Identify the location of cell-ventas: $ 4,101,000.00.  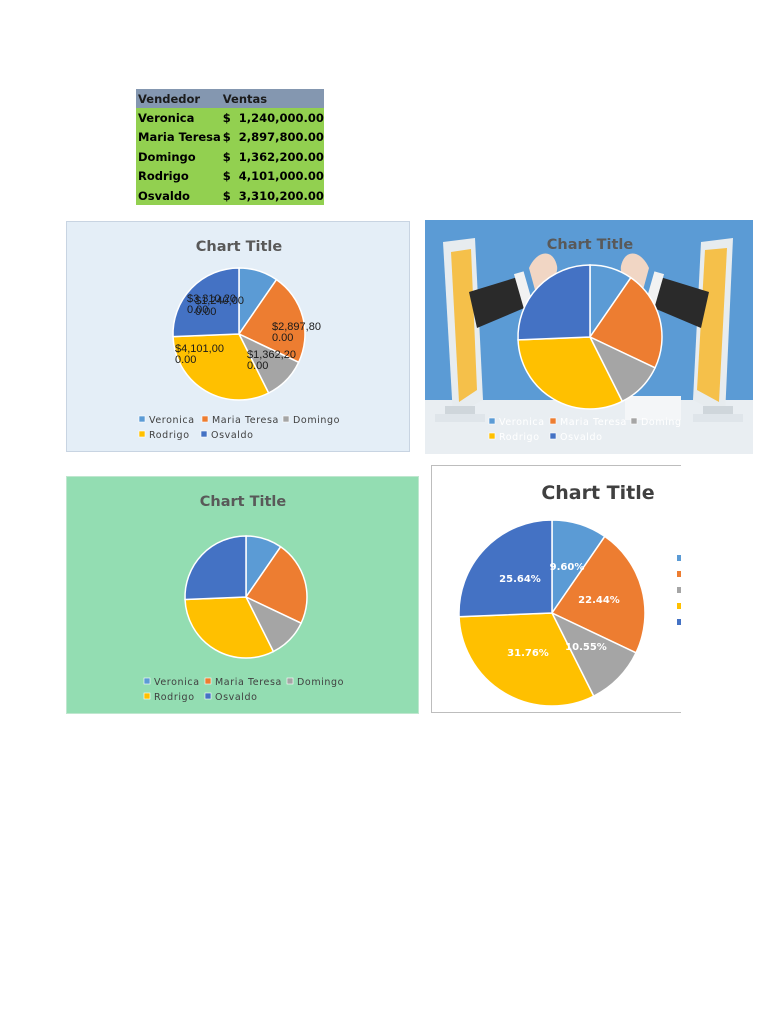
(272, 176).